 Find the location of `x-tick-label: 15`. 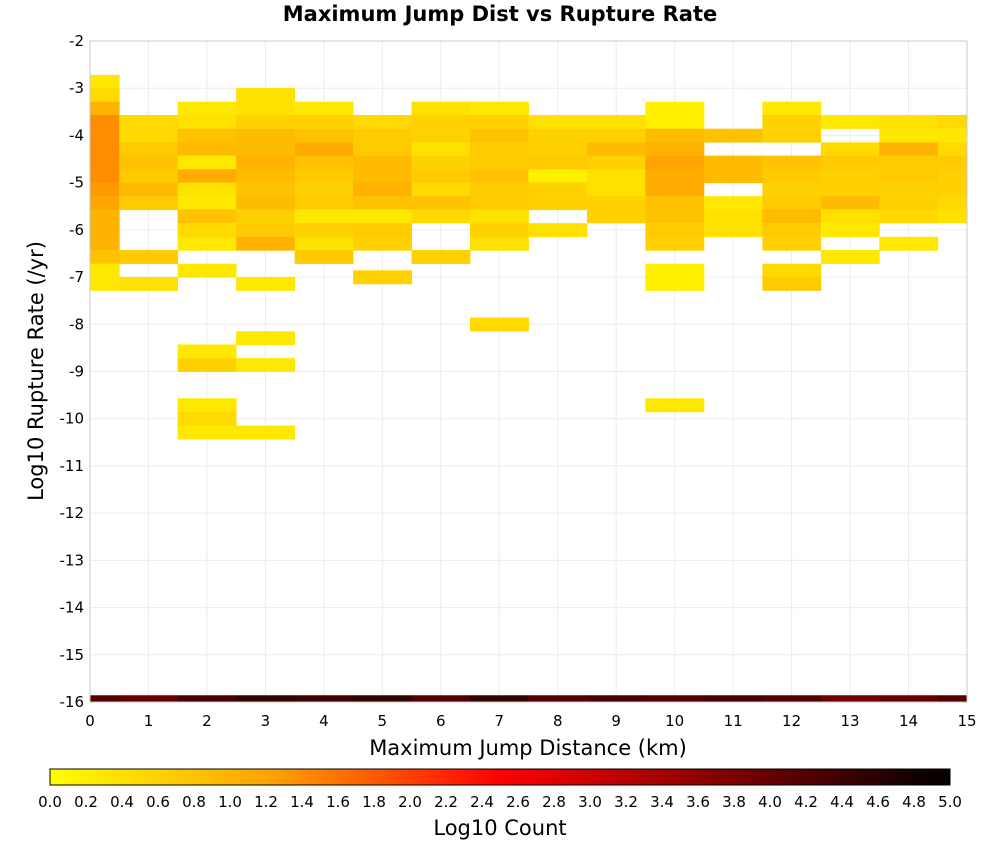

x-tick-label: 15 is located at coordinates (966, 721).